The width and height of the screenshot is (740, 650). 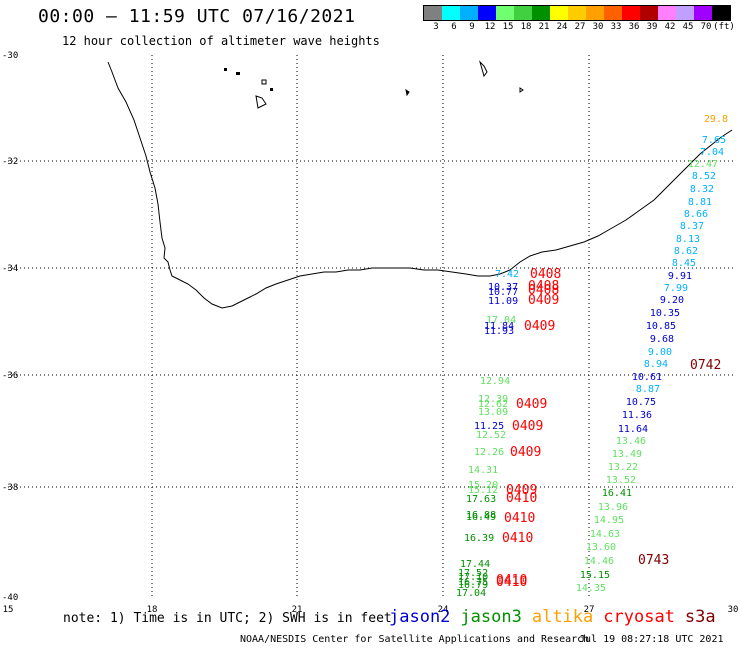 I want to click on lon-tick-label: 21, so click(x=297, y=610).